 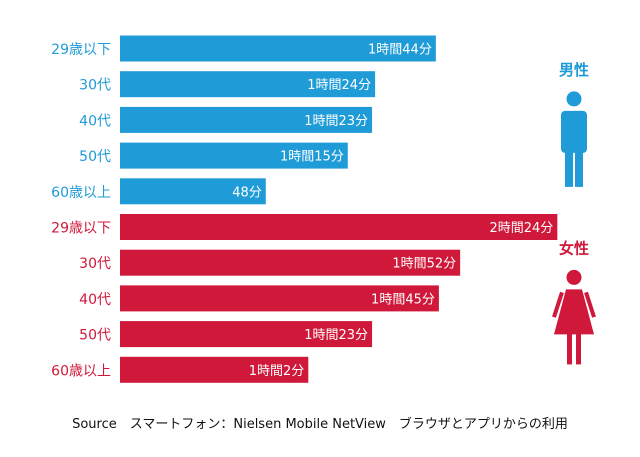 I want to click on legend-title: 男性, so click(x=574, y=70).